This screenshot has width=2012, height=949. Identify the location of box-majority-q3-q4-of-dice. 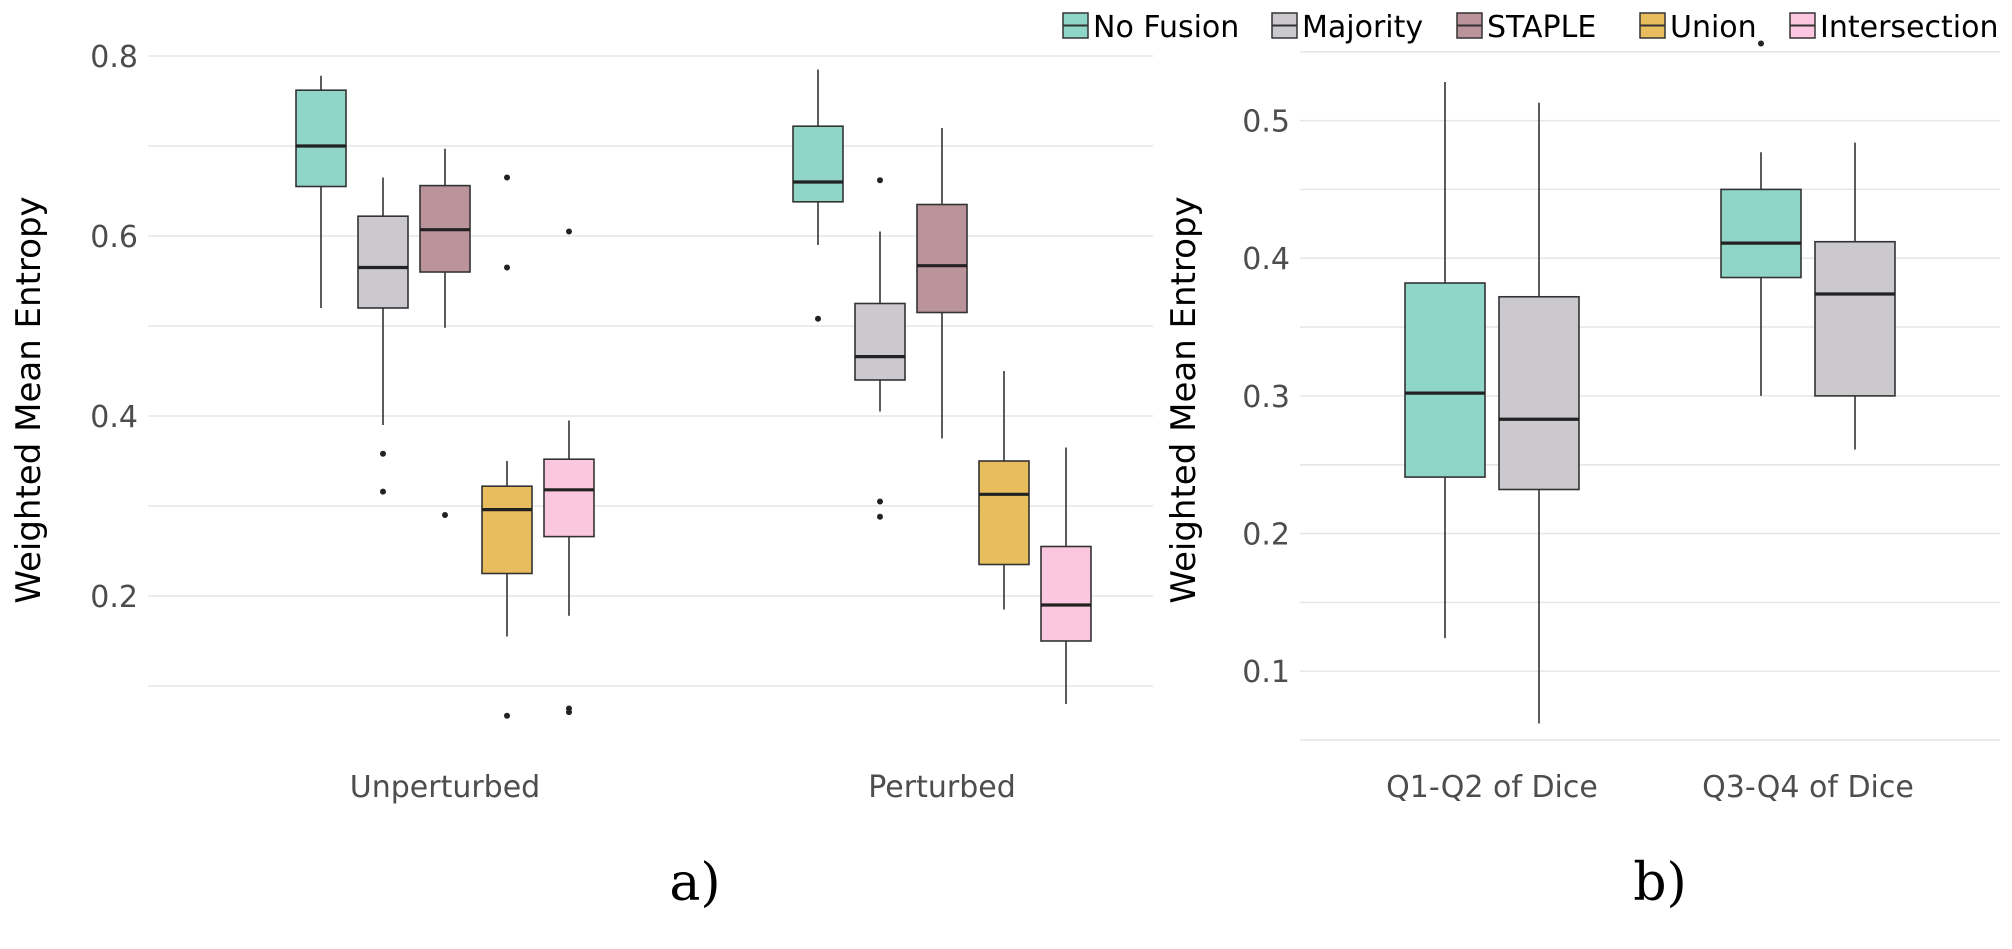
(1855, 296).